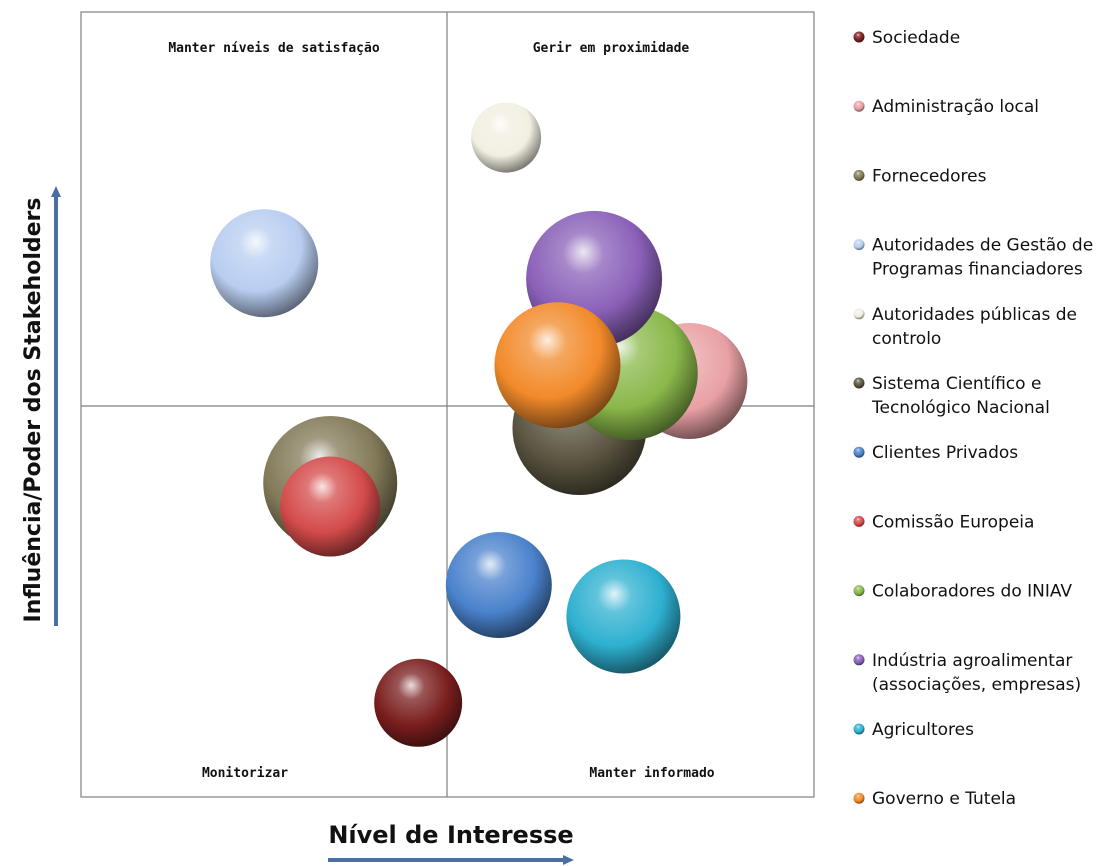 This screenshot has height=866, width=1112. What do you see at coordinates (498, 585) in the screenshot?
I see `bubble-clientes-privados` at bounding box center [498, 585].